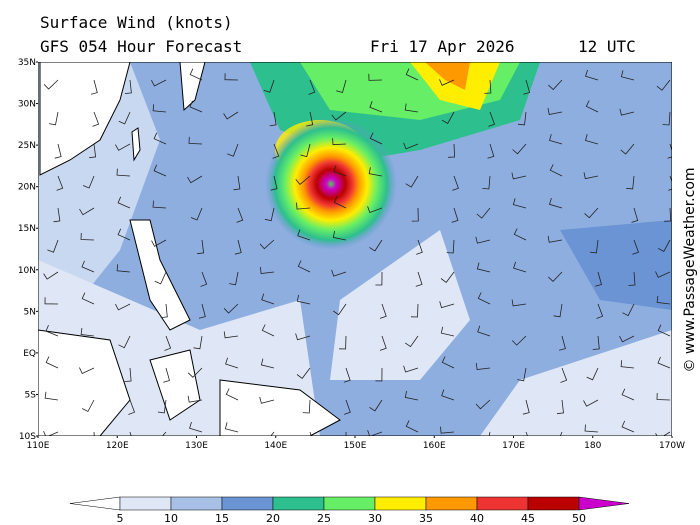 Image resolution: width=700 pixels, height=525 pixels. I want to click on legend-label: 25, so click(324, 518).